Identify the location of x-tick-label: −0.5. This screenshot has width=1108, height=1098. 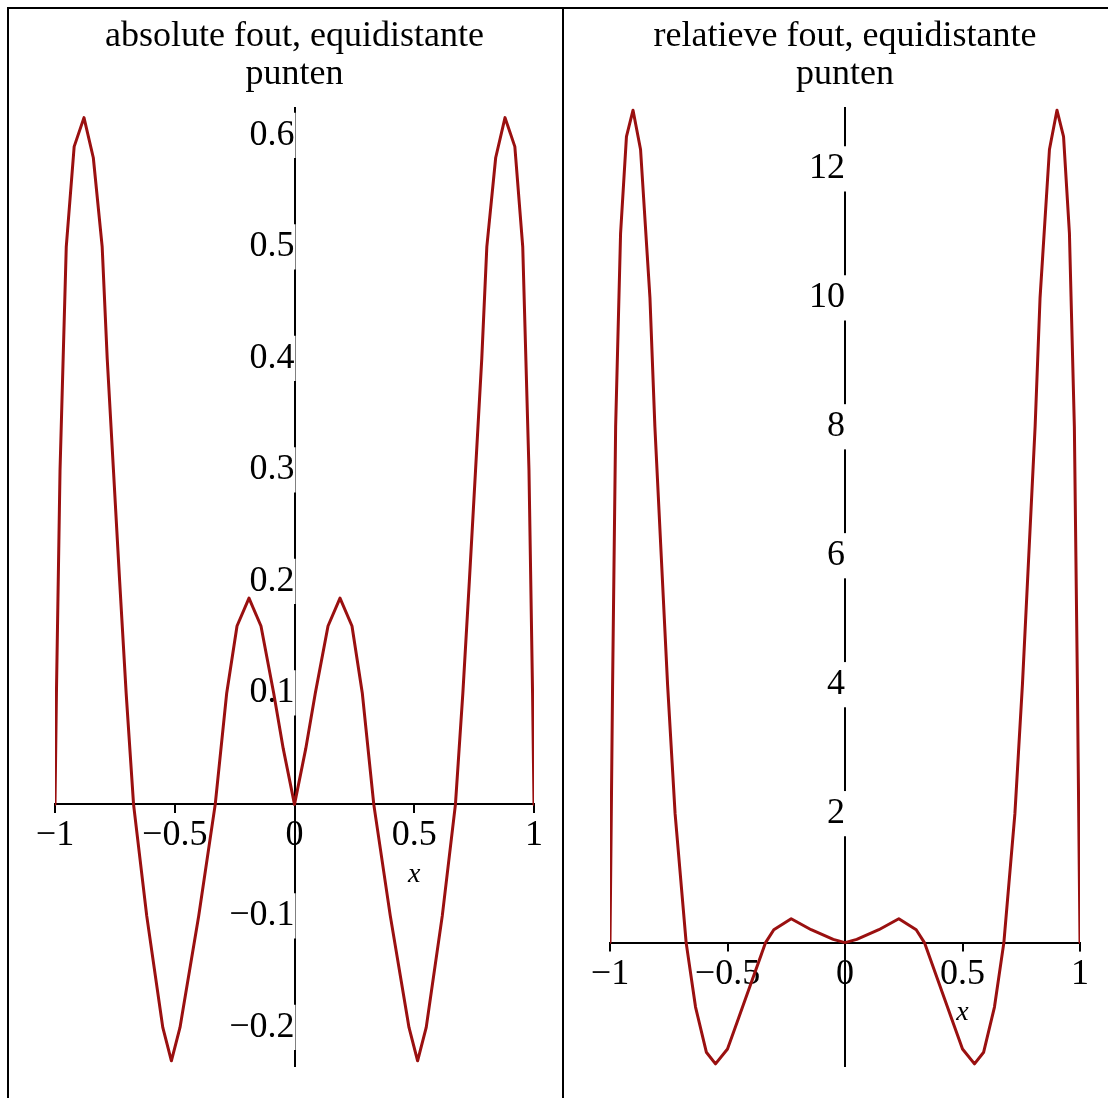
(175, 833).